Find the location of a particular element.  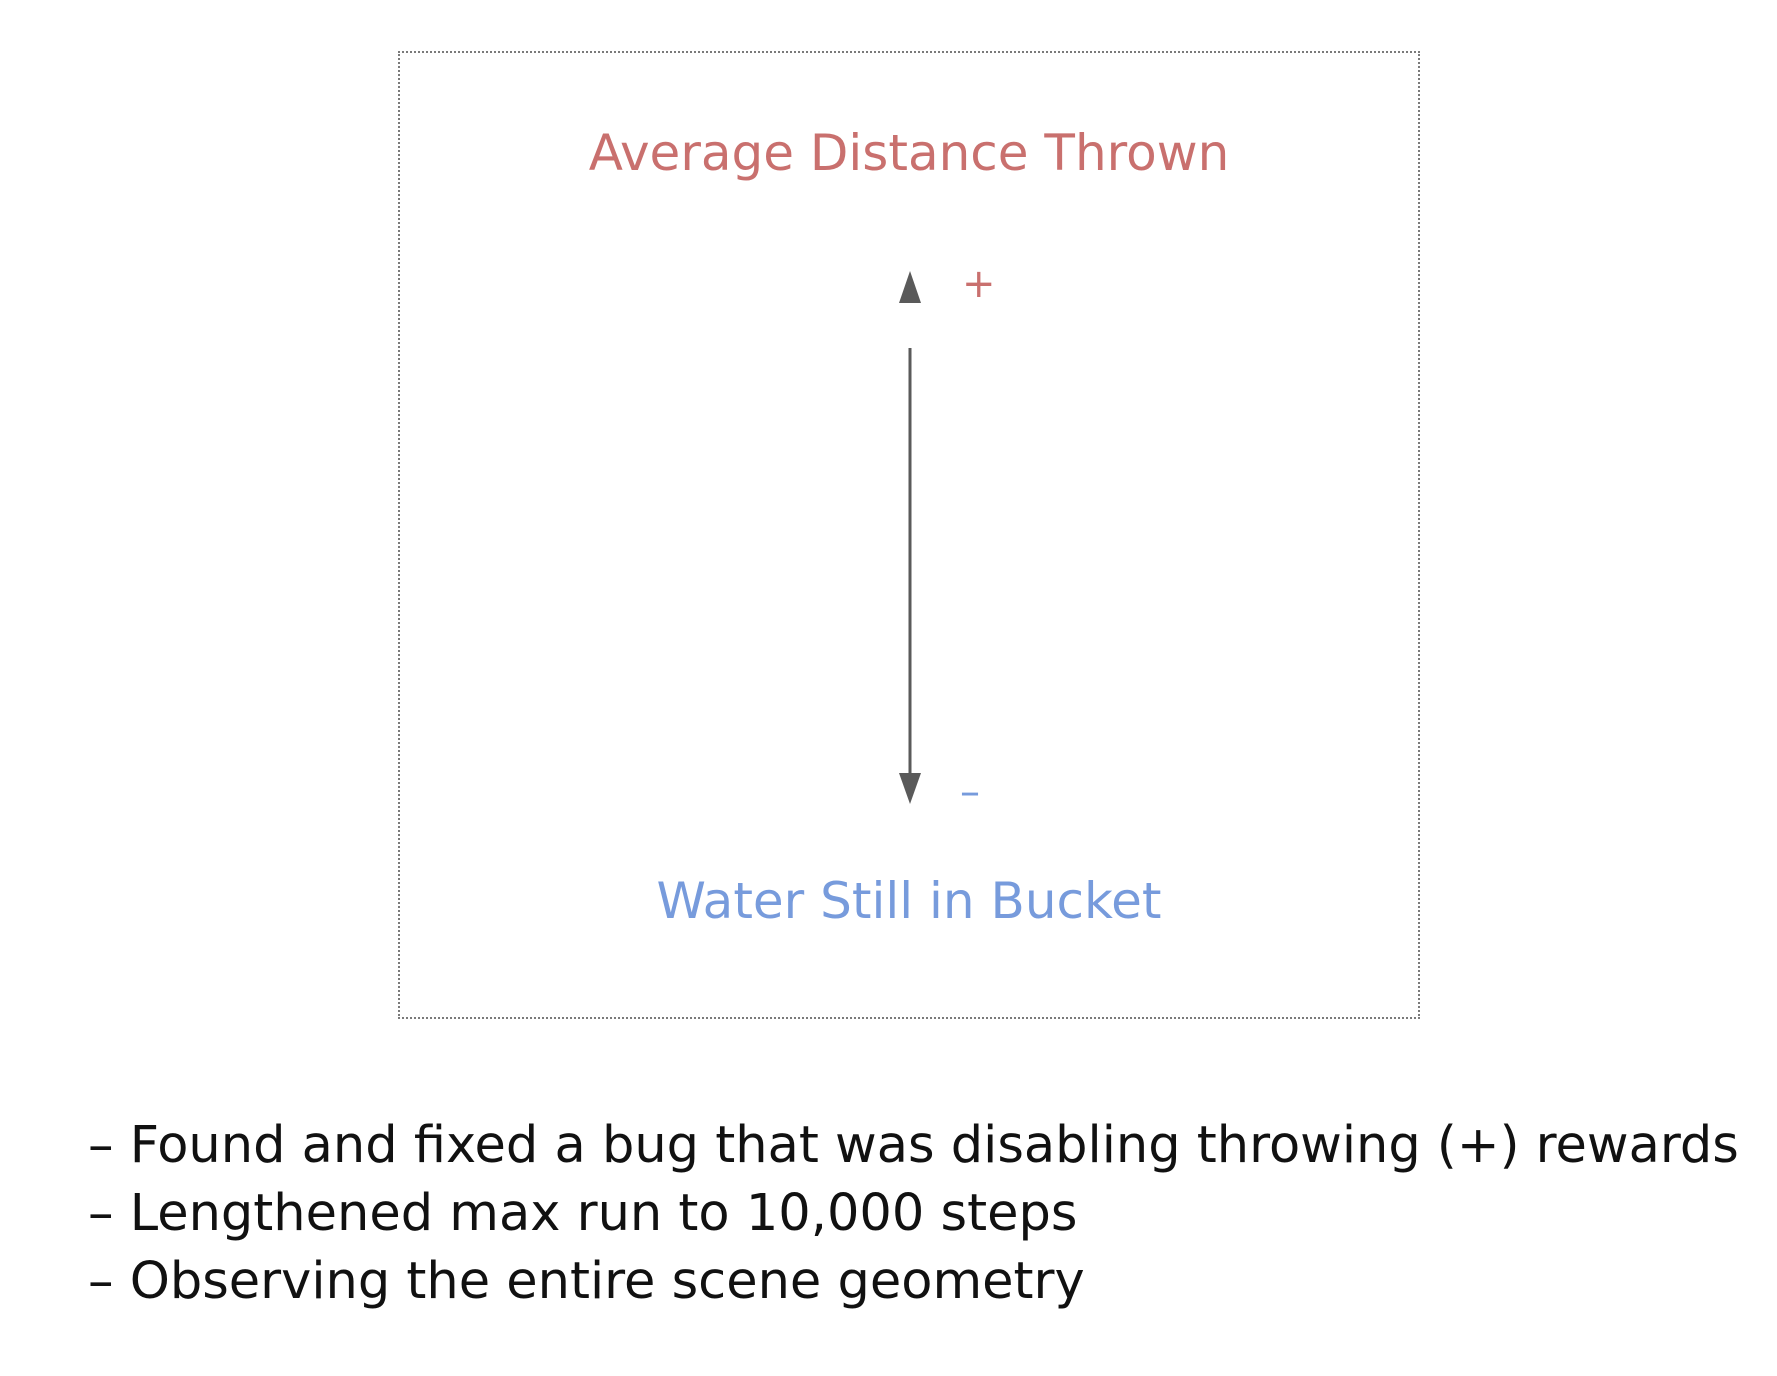

note-item: – Lengthened max run to 10,000 steps is located at coordinates (583, 1213).